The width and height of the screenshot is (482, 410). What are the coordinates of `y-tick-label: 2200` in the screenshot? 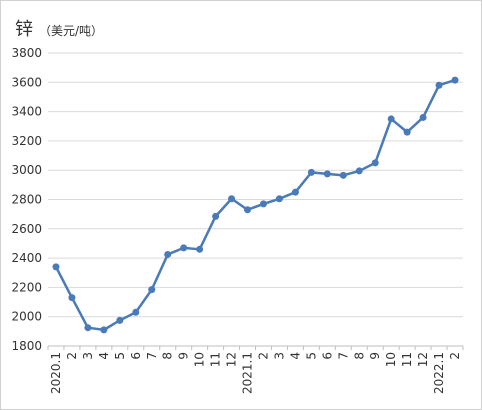 It's located at (26, 287).